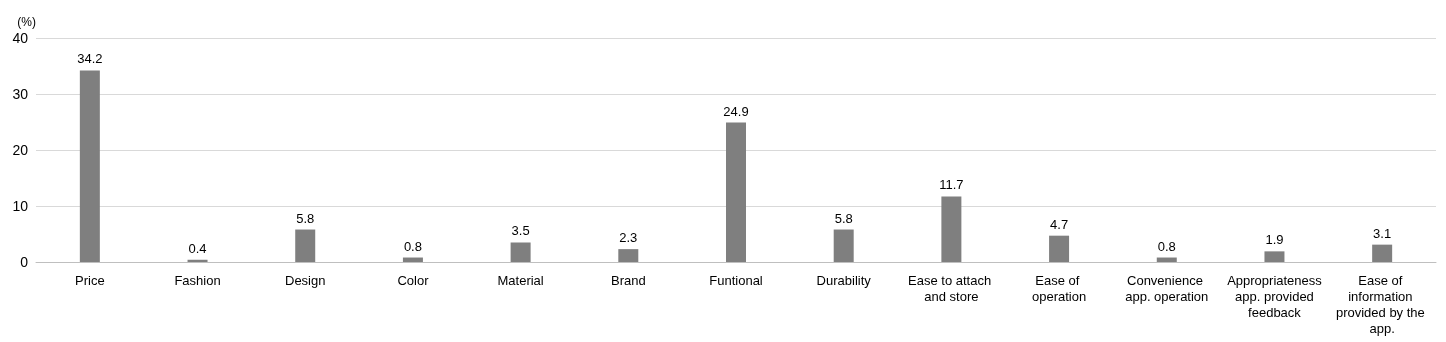  What do you see at coordinates (1382, 233) in the screenshot?
I see `data-label: 3.1` at bounding box center [1382, 233].